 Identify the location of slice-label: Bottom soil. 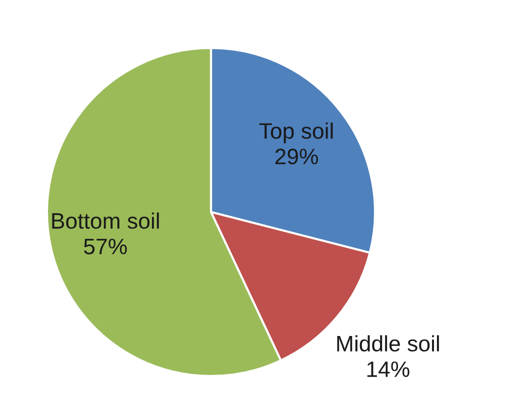
(105, 220).